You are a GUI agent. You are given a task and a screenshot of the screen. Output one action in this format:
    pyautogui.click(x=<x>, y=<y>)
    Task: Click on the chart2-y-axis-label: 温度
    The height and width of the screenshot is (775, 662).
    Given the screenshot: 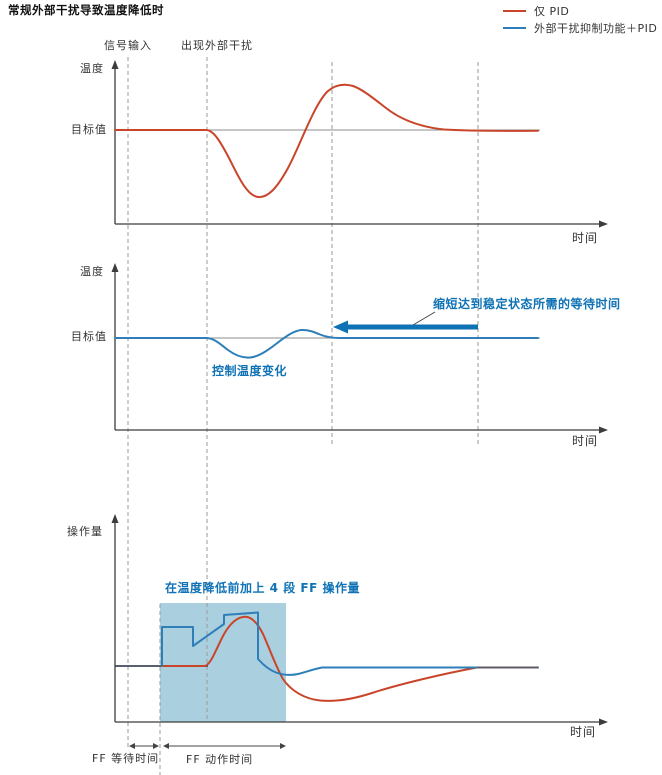 What is the action you would take?
    pyautogui.click(x=92, y=271)
    